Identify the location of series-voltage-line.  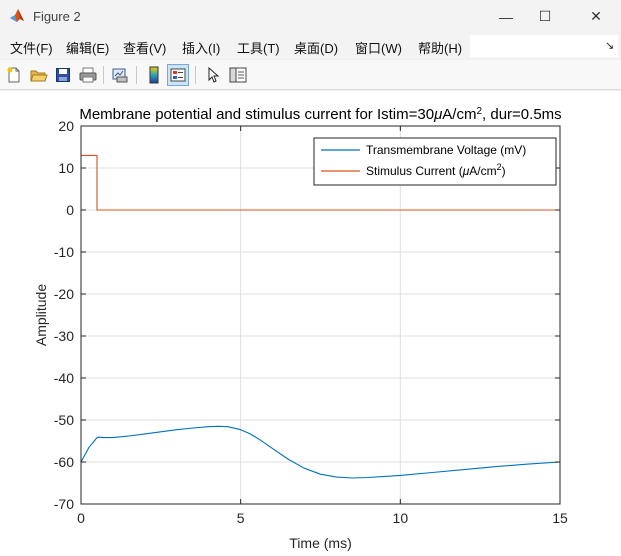
(320, 452).